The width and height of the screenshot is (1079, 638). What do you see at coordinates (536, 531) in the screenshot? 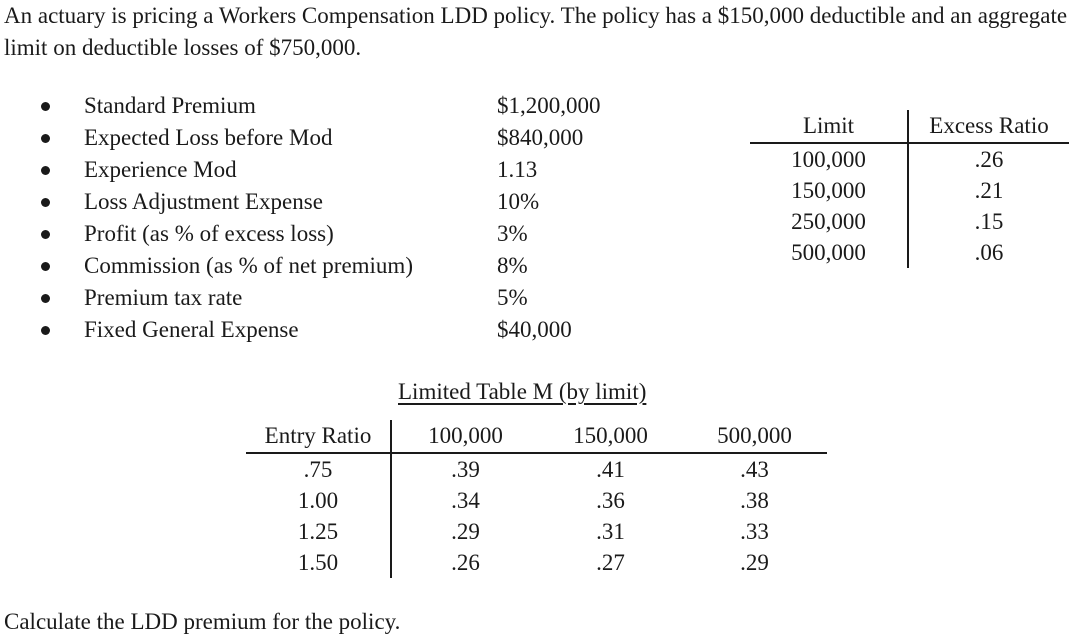
I see `table-row: 1.25 .29 .31 .33` at bounding box center [536, 531].